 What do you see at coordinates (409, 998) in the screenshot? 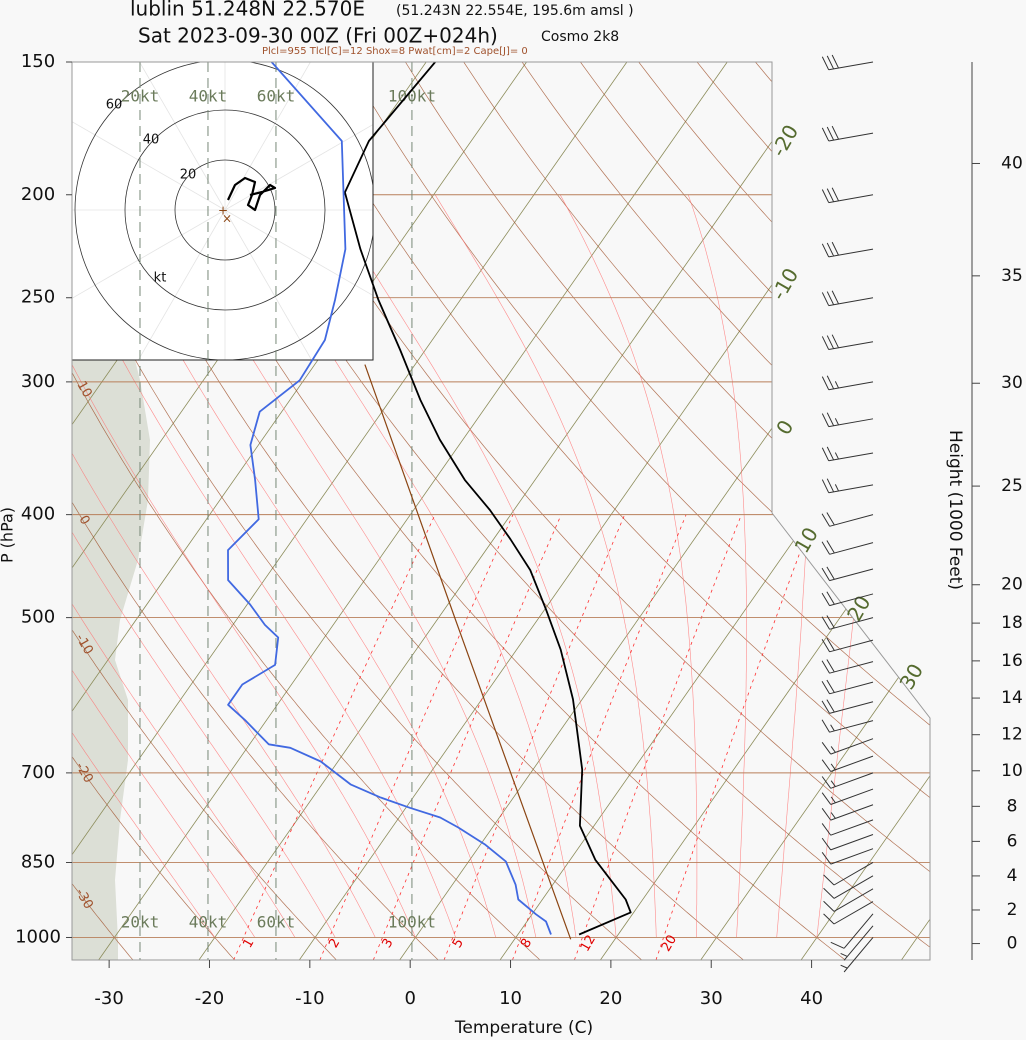
I see `x-tick-label: 0` at bounding box center [409, 998].